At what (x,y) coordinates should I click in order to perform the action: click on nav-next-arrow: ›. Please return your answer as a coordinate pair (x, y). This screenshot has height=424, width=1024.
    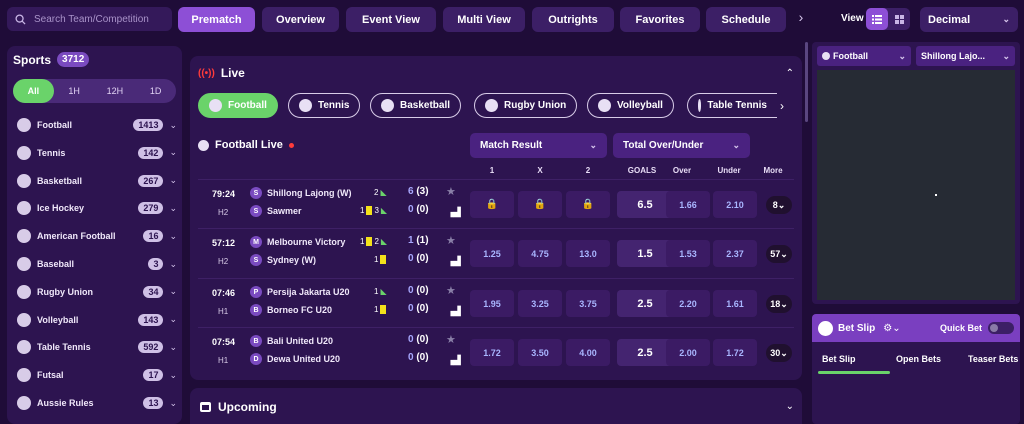
    Looking at the image, I should click on (801, 17).